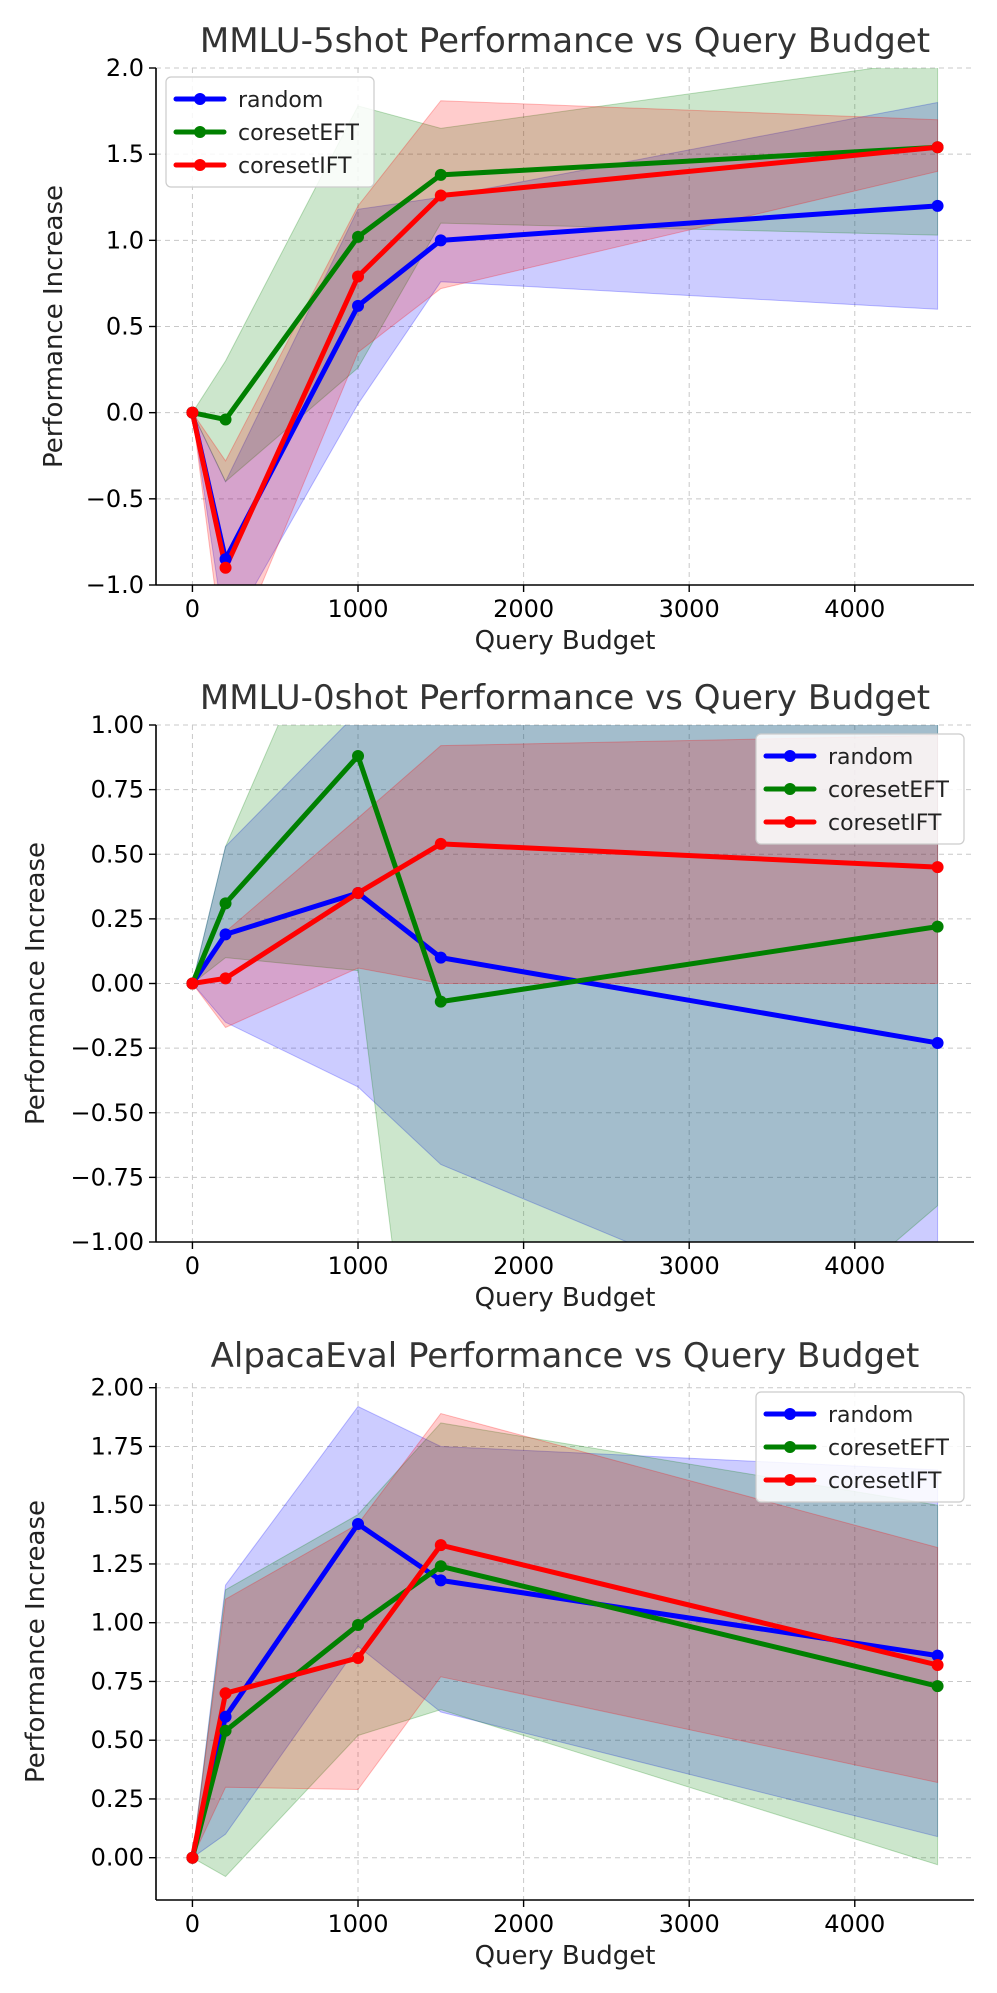 The width and height of the screenshot is (997, 1993). Describe the element at coordinates (107, 1113) in the screenshot. I see `y-tick-label: −0.50` at that location.